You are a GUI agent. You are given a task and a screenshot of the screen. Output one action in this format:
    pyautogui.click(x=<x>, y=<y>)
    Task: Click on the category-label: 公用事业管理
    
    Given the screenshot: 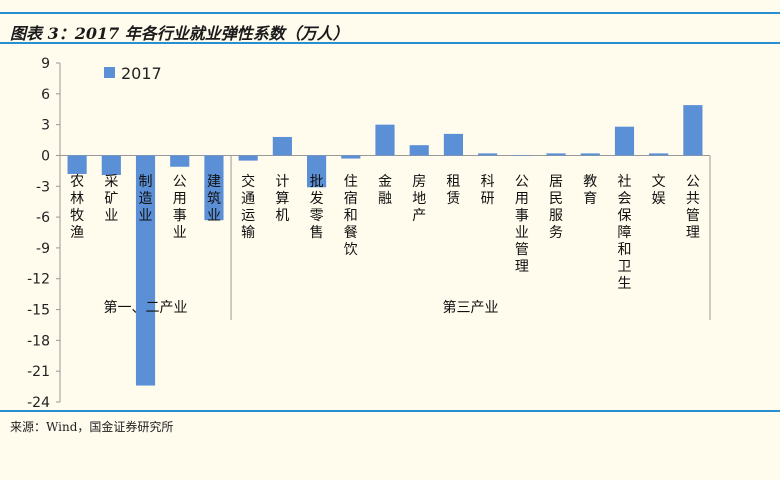 What is the action you would take?
    pyautogui.click(x=522, y=224)
    